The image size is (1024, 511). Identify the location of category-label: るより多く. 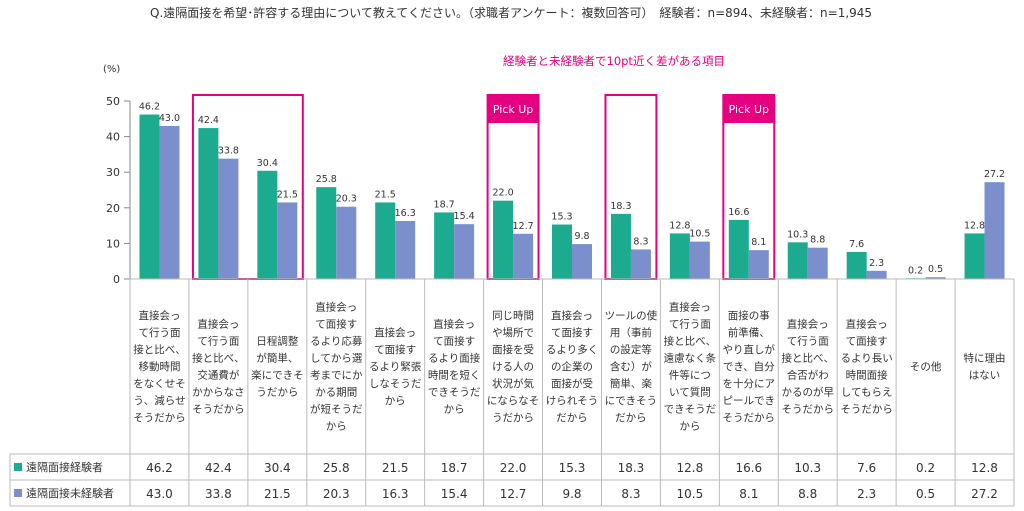
(572, 349).